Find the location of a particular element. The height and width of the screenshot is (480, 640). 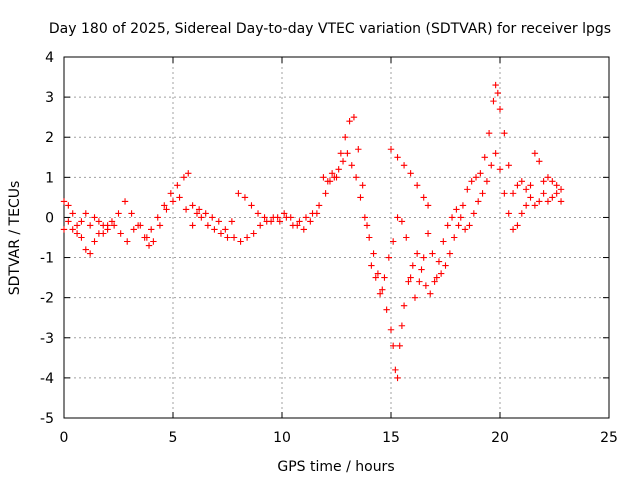

y-tick-label: 1 is located at coordinates (49, 178).